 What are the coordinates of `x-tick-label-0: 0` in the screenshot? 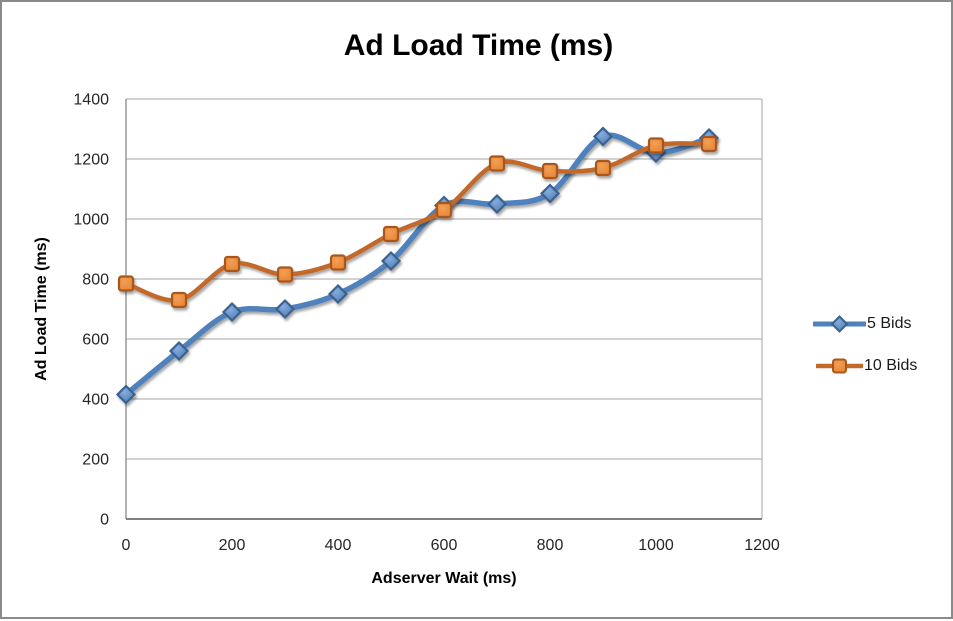 It's located at (126, 545).